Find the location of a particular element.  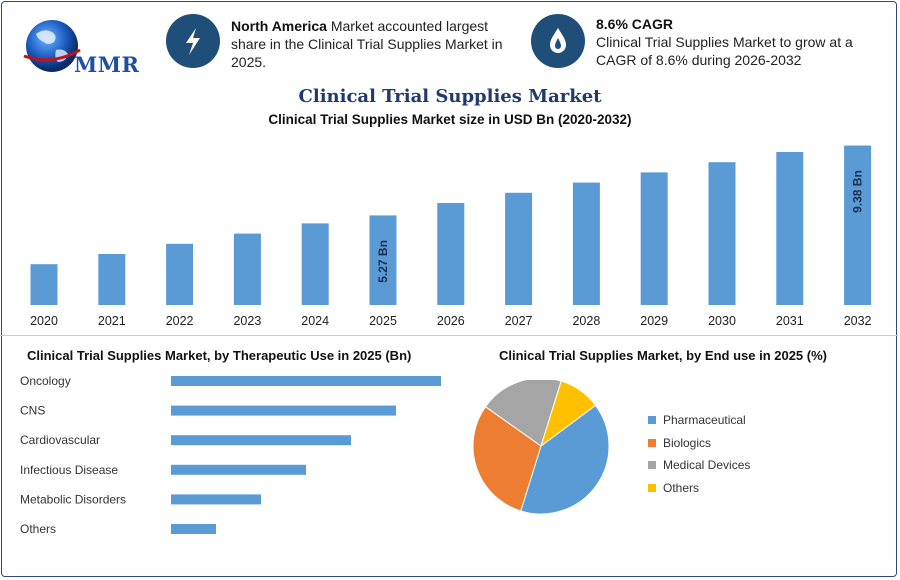

mmr-logo: MMR is located at coordinates (81, 48).